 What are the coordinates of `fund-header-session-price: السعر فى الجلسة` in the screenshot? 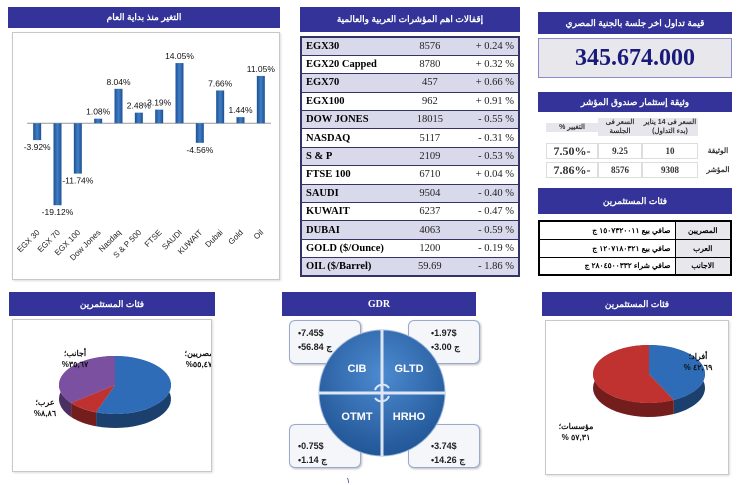 It's located at (620, 127).